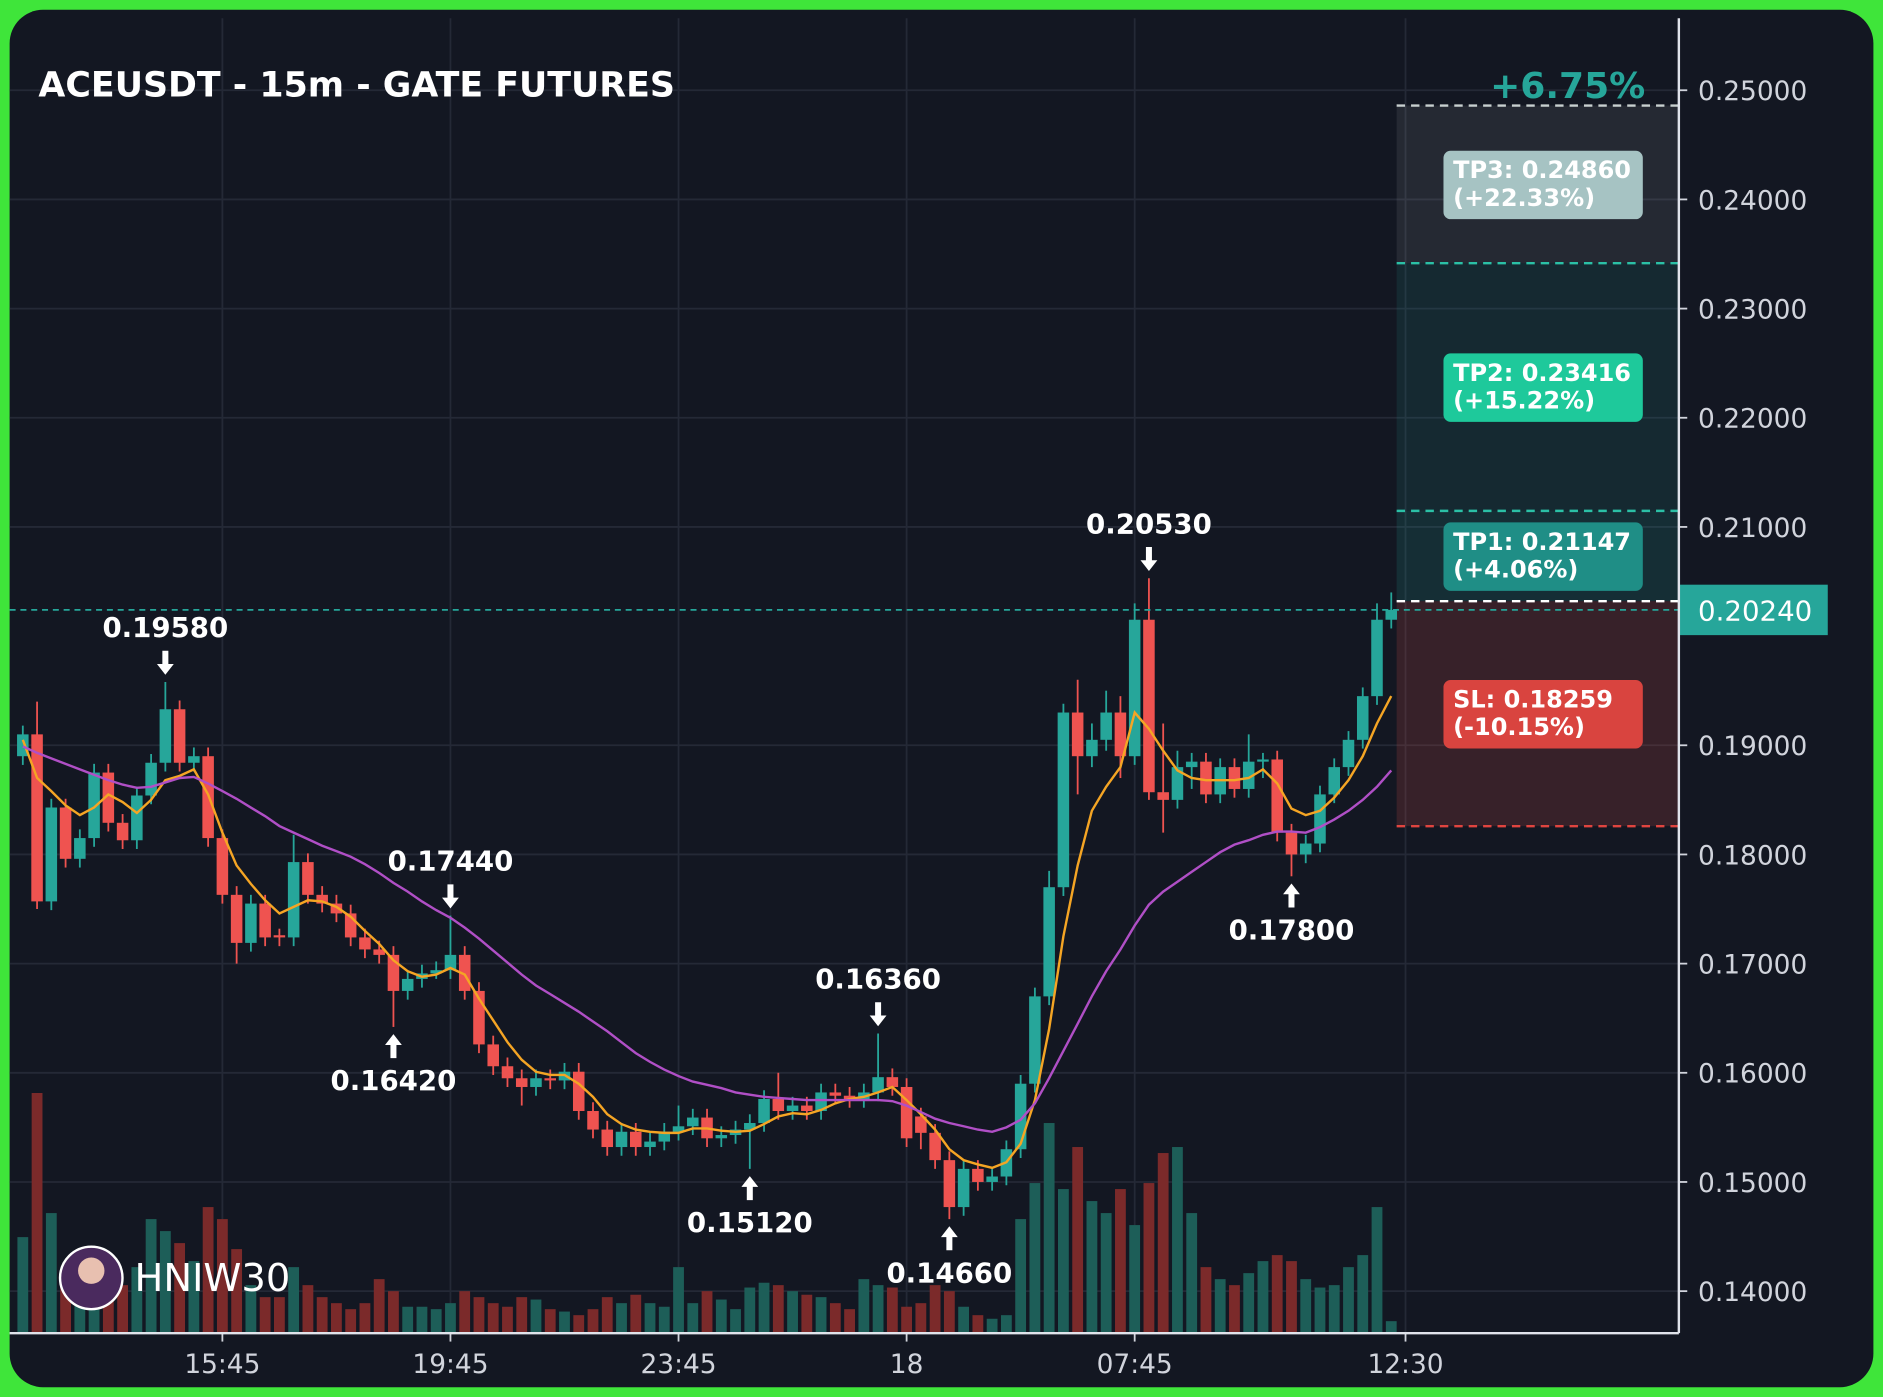 The height and width of the screenshot is (1397, 1883). I want to click on annotation-label: 0.14660, so click(949, 1272).